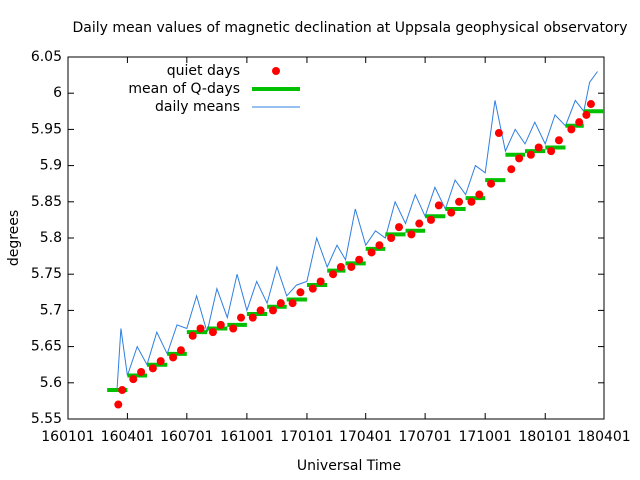 The height and width of the screenshot is (480, 640). Describe the element at coordinates (51, 310) in the screenshot. I see `y-tick-label: 5.7` at that location.